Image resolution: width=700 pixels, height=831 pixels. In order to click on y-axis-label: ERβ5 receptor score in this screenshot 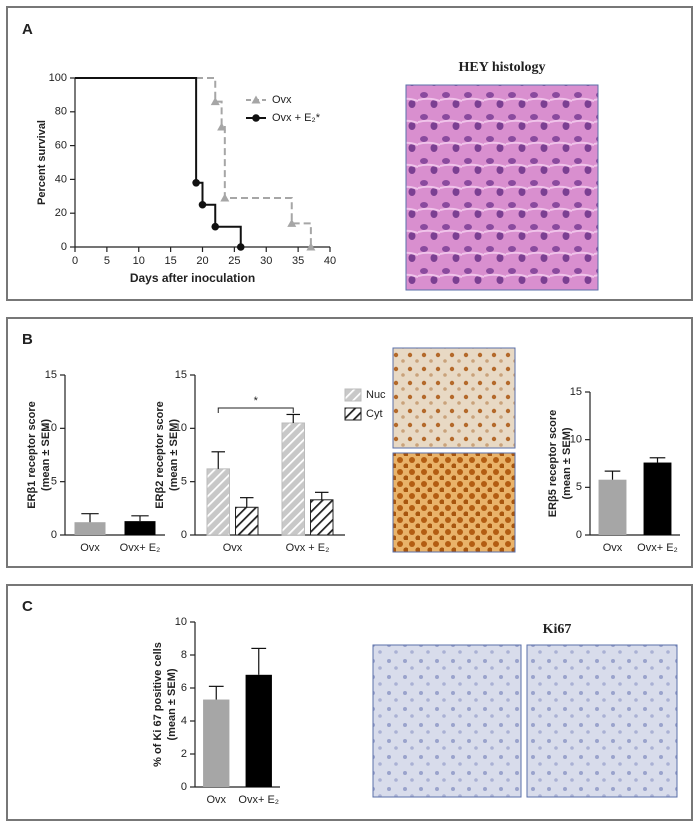, I will do `click(553, 464)`.